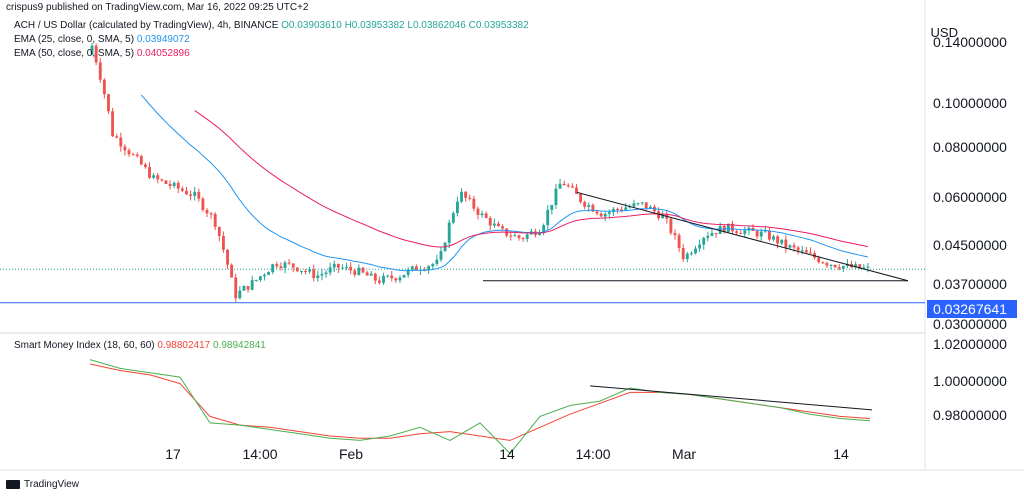  Describe the element at coordinates (498, 25) in the screenshot. I see `ohlc-close: C0.03953382` at that location.